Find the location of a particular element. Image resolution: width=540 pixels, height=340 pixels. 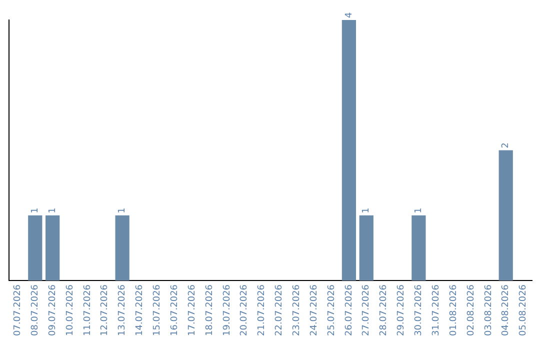

x-tick-label: 20.07.2026 is located at coordinates (245, 310).